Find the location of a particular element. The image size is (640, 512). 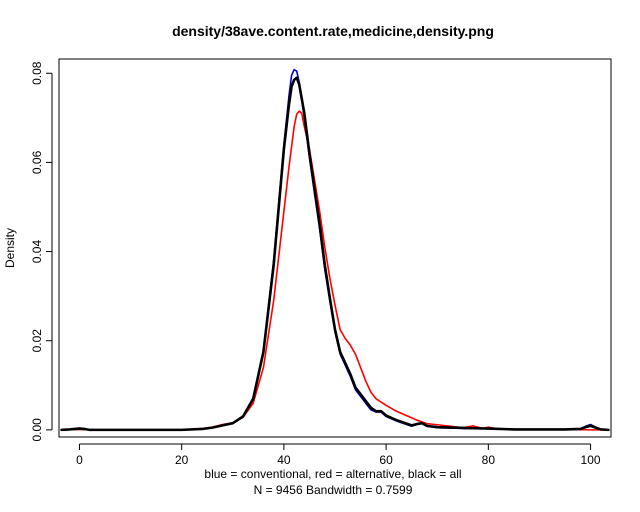

y-tick-label: 0.00 is located at coordinates (37, 430).